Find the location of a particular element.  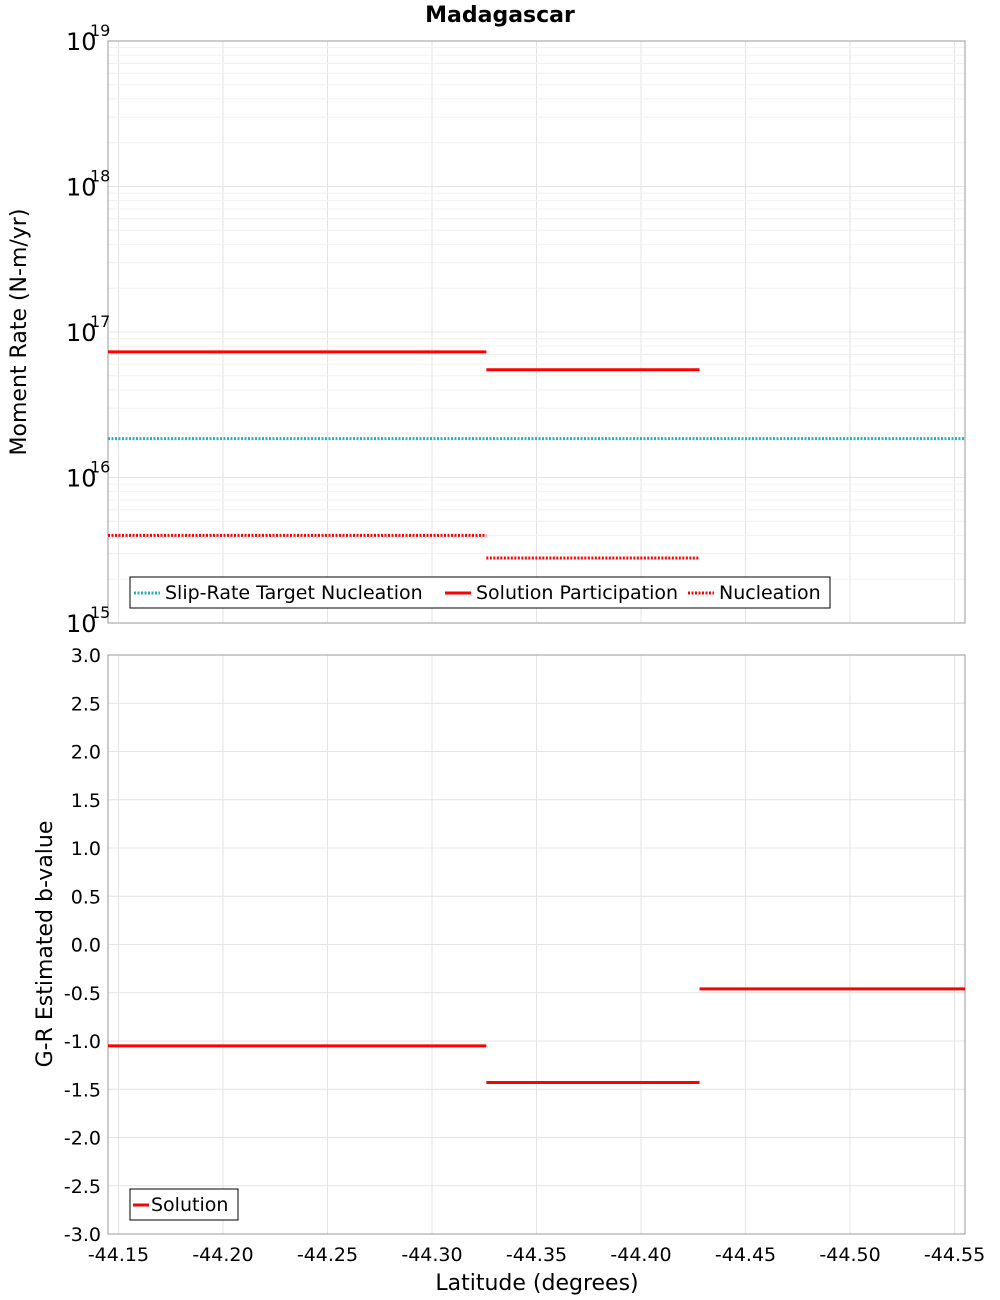

chart-title: Madagascar is located at coordinates (500, 15).